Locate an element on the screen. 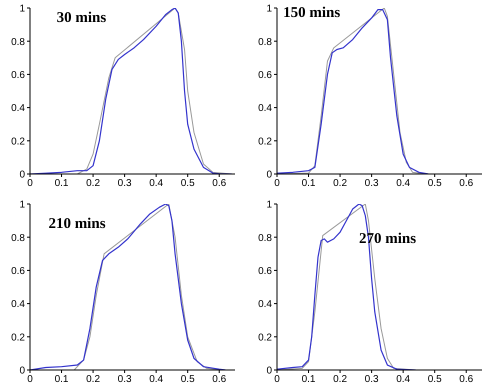 The width and height of the screenshot is (494, 392). annotation: 150 mins is located at coordinates (311, 13).